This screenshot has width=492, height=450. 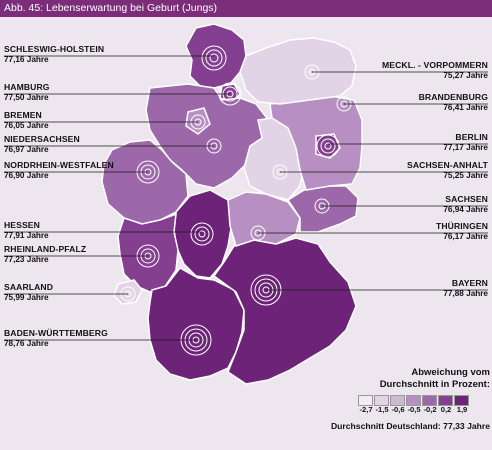 I want to click on label-schleswig-holstein: SCHLESWIG-HOLSTEIN 77,16 Jahre, so click(x=54, y=54).